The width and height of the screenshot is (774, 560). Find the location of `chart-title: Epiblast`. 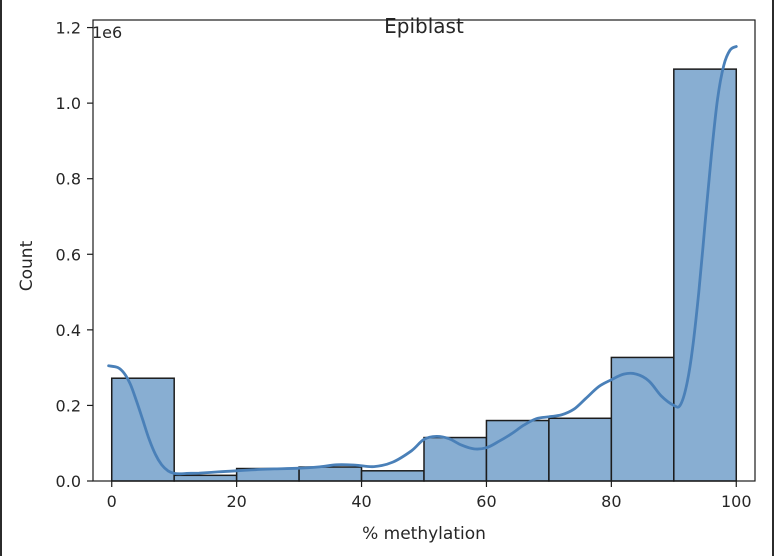

chart-title: Epiblast is located at coordinates (424, 26).